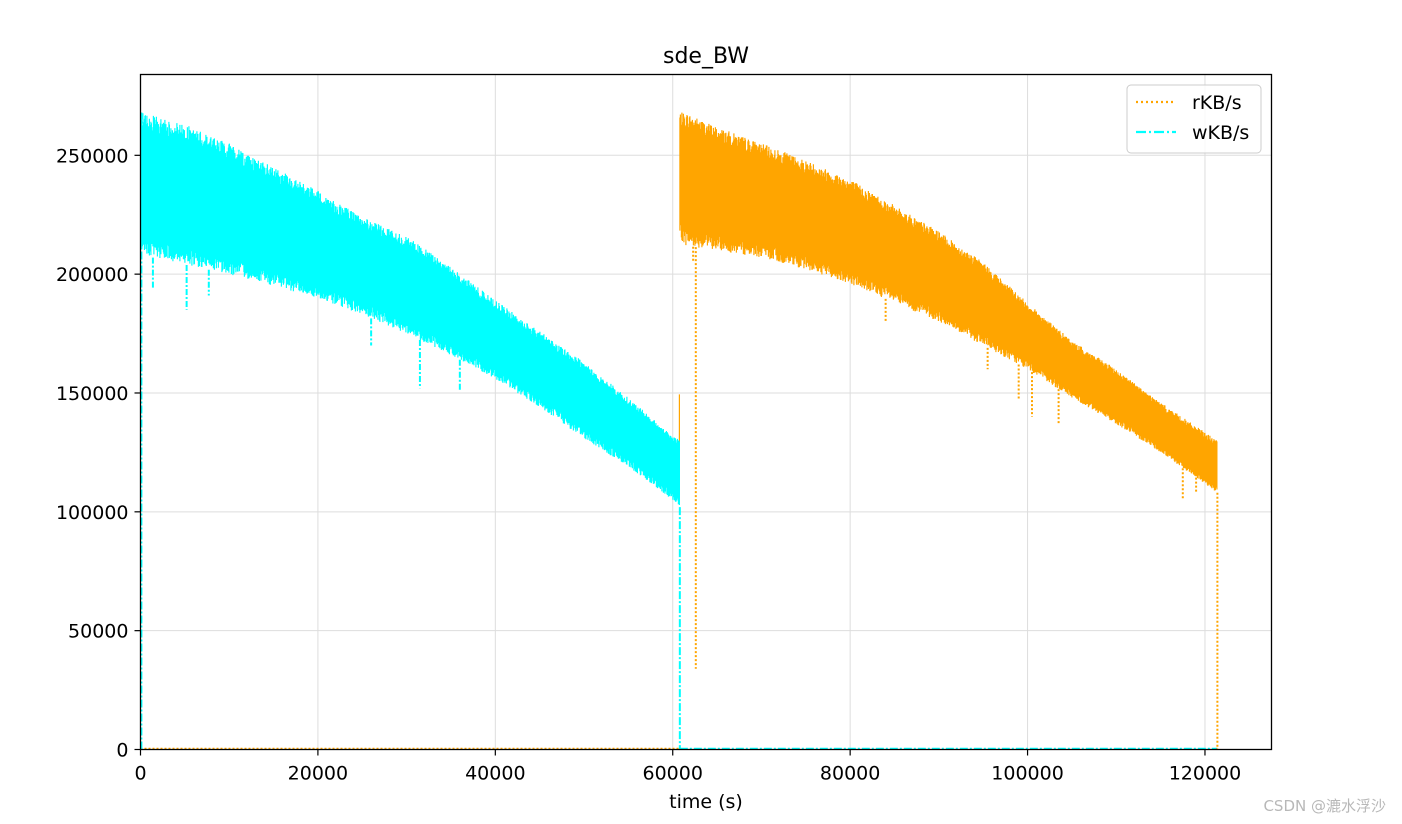  I want to click on x-tick-label: 80000, so click(850, 774).